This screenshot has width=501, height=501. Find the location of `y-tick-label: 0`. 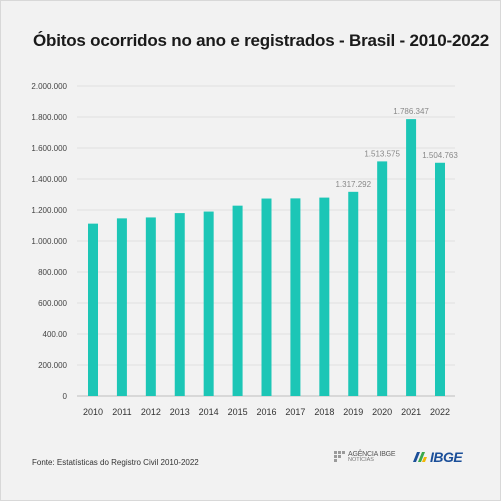

y-tick-label: 0 is located at coordinates (65, 396).